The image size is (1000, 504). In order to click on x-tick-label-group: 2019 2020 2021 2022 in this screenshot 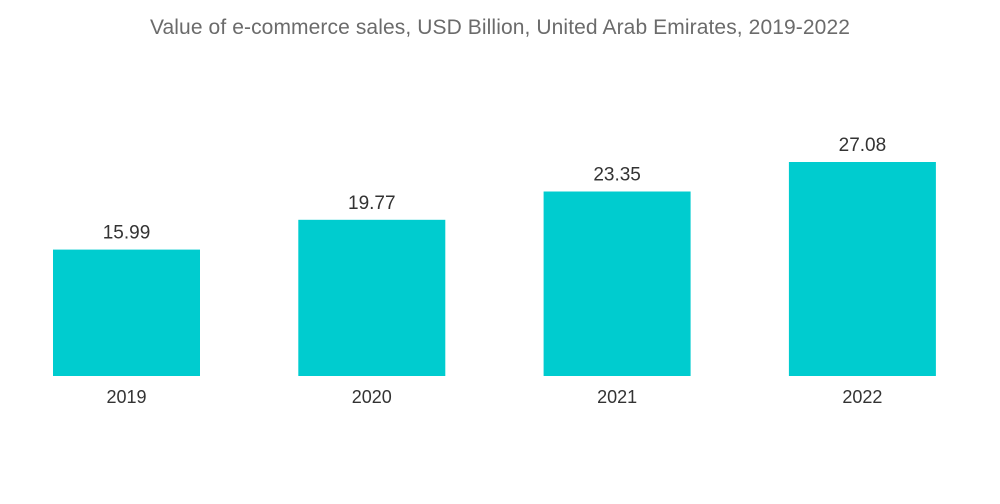, I will do `click(494, 397)`.